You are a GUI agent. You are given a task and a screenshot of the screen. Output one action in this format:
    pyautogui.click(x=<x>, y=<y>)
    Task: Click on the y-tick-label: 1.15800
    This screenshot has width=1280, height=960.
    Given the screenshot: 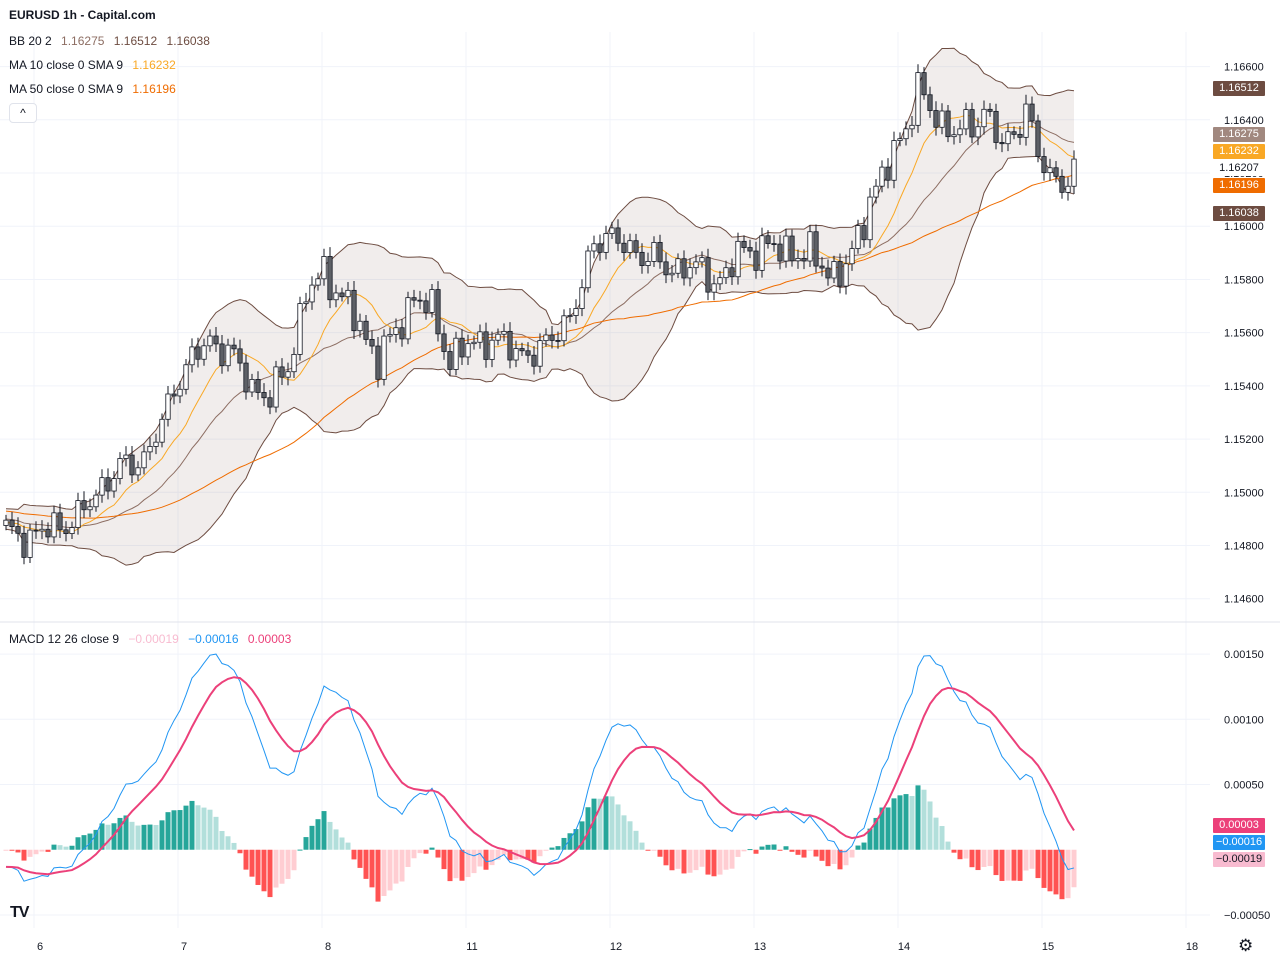 What is the action you would take?
    pyautogui.click(x=1244, y=280)
    